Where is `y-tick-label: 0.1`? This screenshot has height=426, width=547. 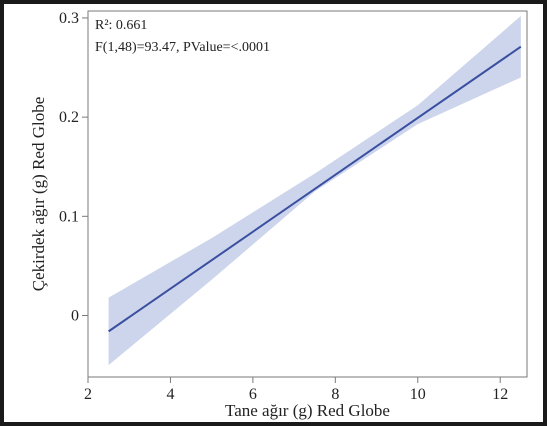 y-tick-label: 0.1 is located at coordinates (69, 216).